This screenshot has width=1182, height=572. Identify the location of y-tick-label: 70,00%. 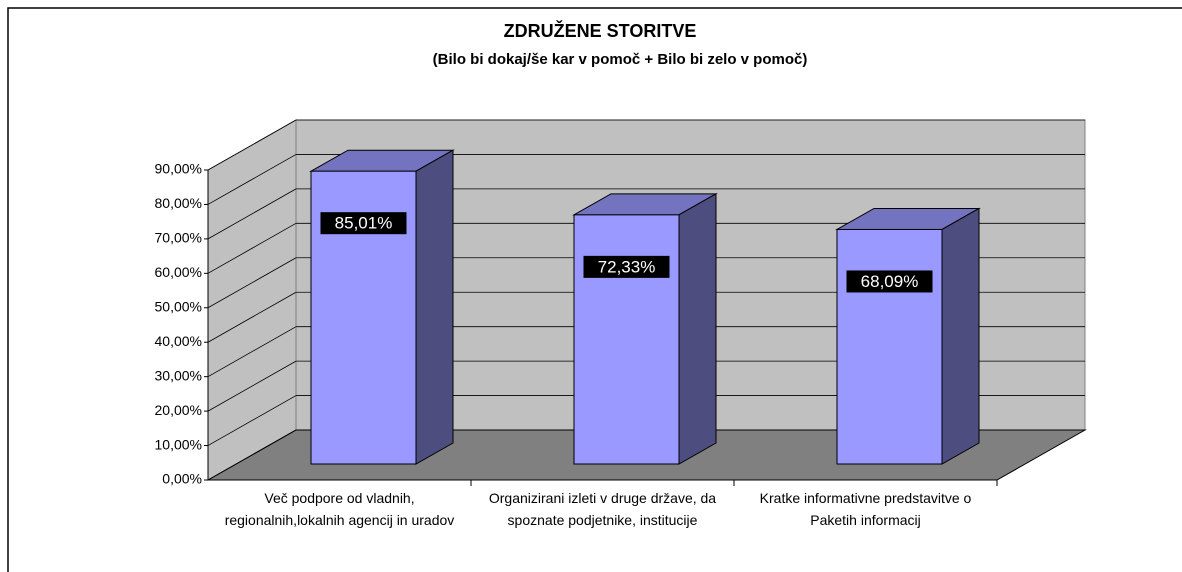
(178, 238).